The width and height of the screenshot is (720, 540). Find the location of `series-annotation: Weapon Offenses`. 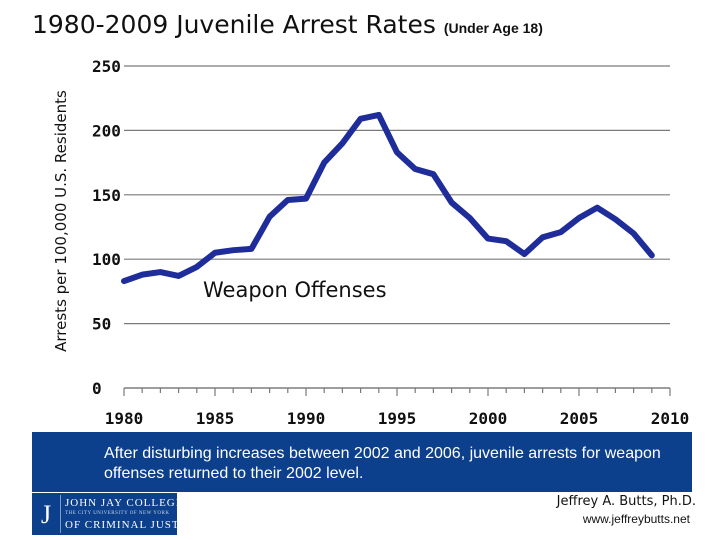

series-annotation: Weapon Offenses is located at coordinates (295, 290).